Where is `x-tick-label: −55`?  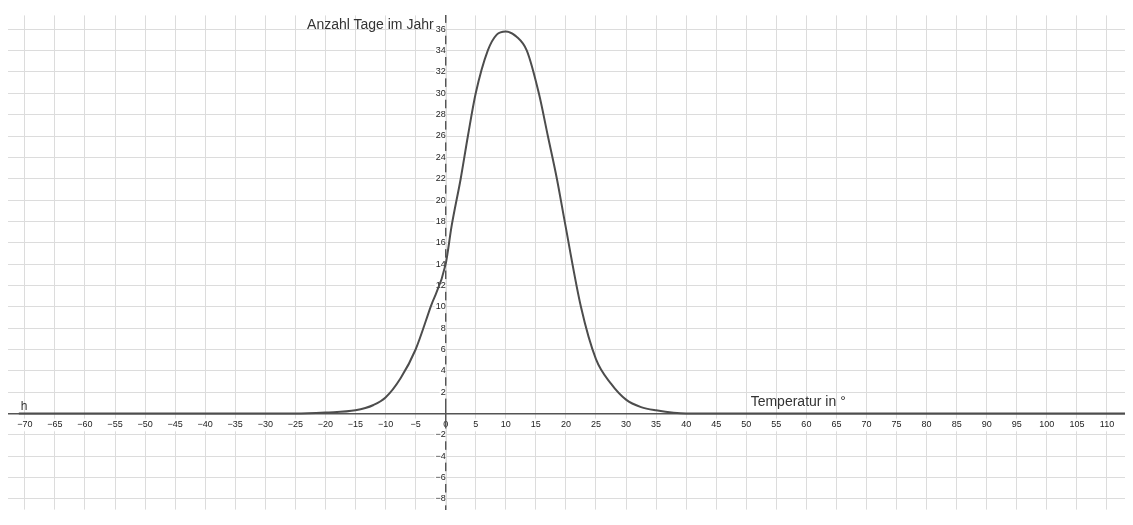 x-tick-label: −55 is located at coordinates (115, 424).